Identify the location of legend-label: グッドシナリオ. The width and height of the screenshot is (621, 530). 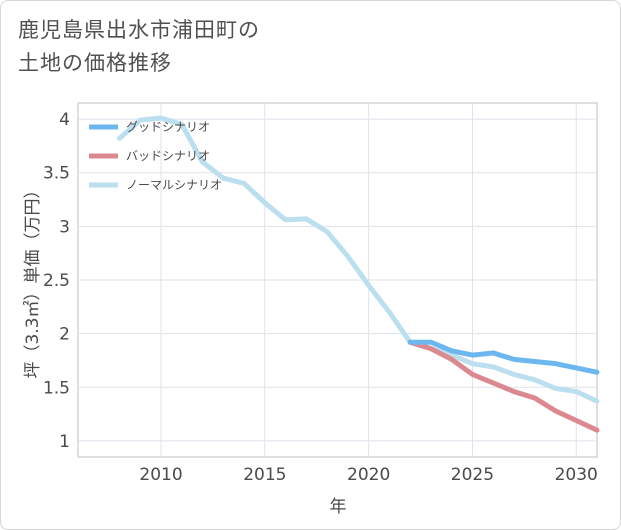
(168, 127).